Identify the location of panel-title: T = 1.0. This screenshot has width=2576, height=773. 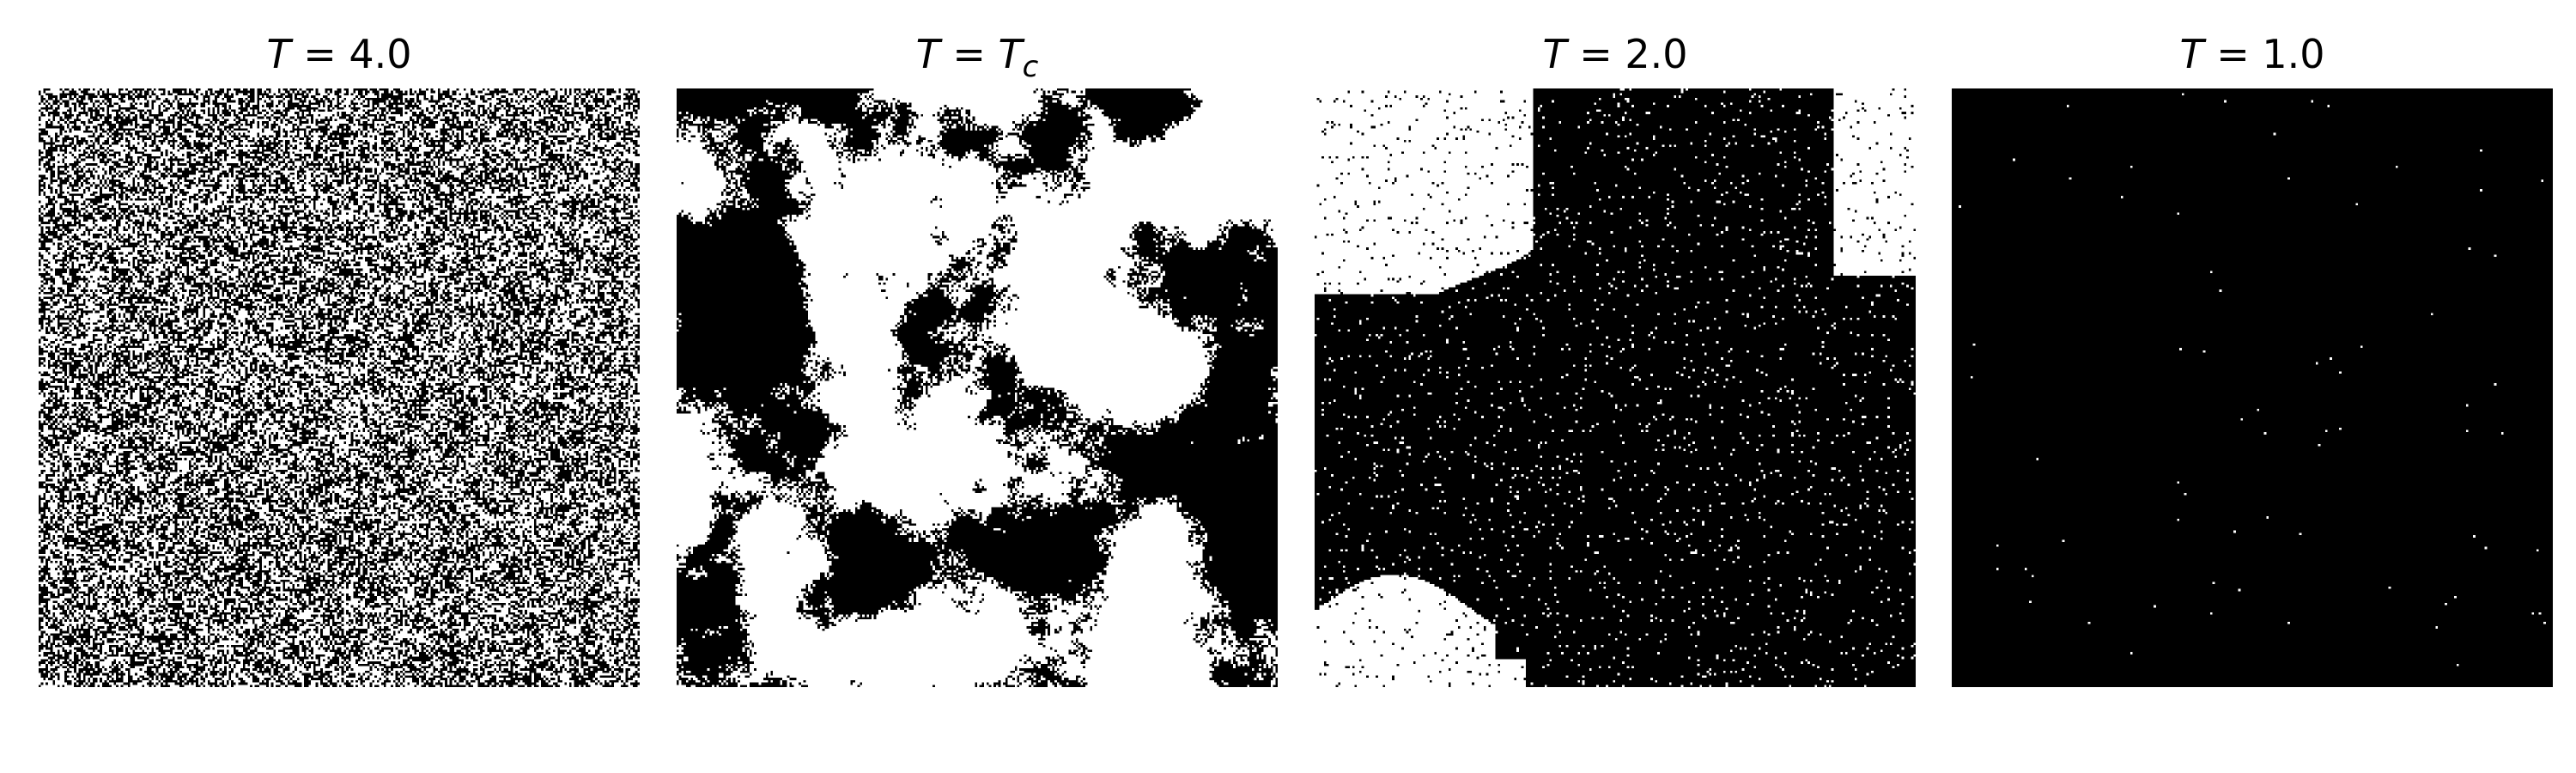
(2252, 54).